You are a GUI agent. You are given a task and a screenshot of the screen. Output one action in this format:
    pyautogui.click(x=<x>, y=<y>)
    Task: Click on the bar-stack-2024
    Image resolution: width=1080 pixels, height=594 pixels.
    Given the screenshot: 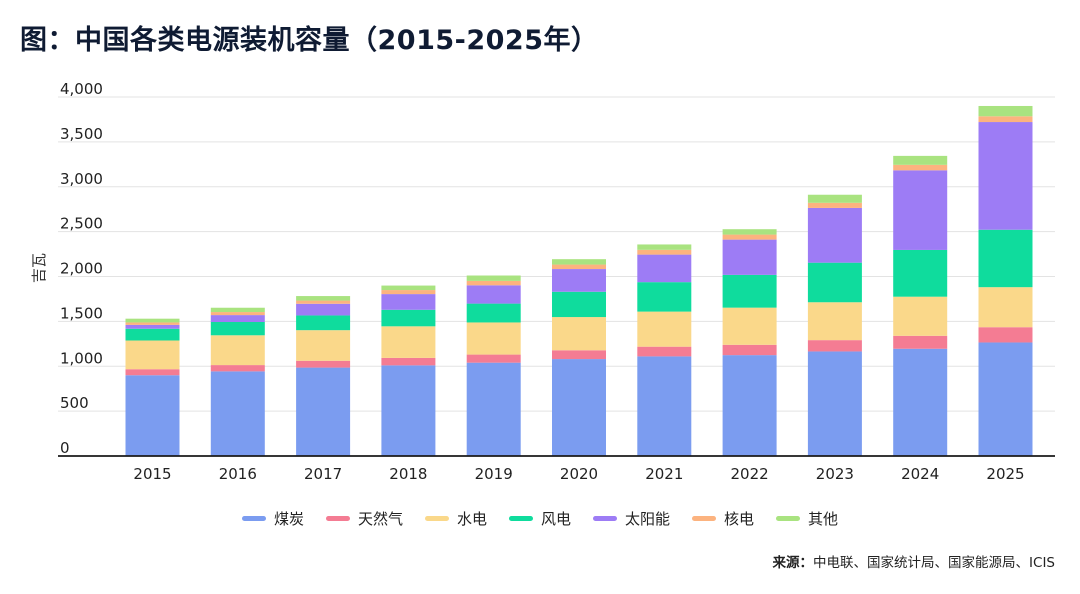 What is the action you would take?
    pyautogui.click(x=920, y=305)
    